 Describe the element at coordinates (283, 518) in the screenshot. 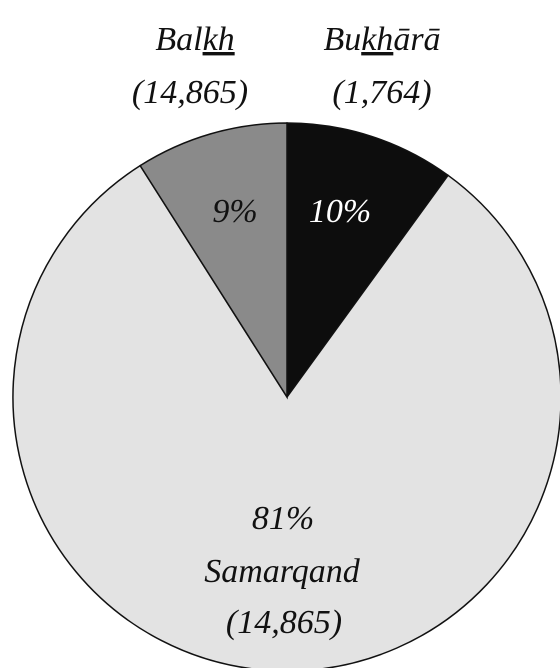

I see `samarqand-percent-label: 81%` at that location.